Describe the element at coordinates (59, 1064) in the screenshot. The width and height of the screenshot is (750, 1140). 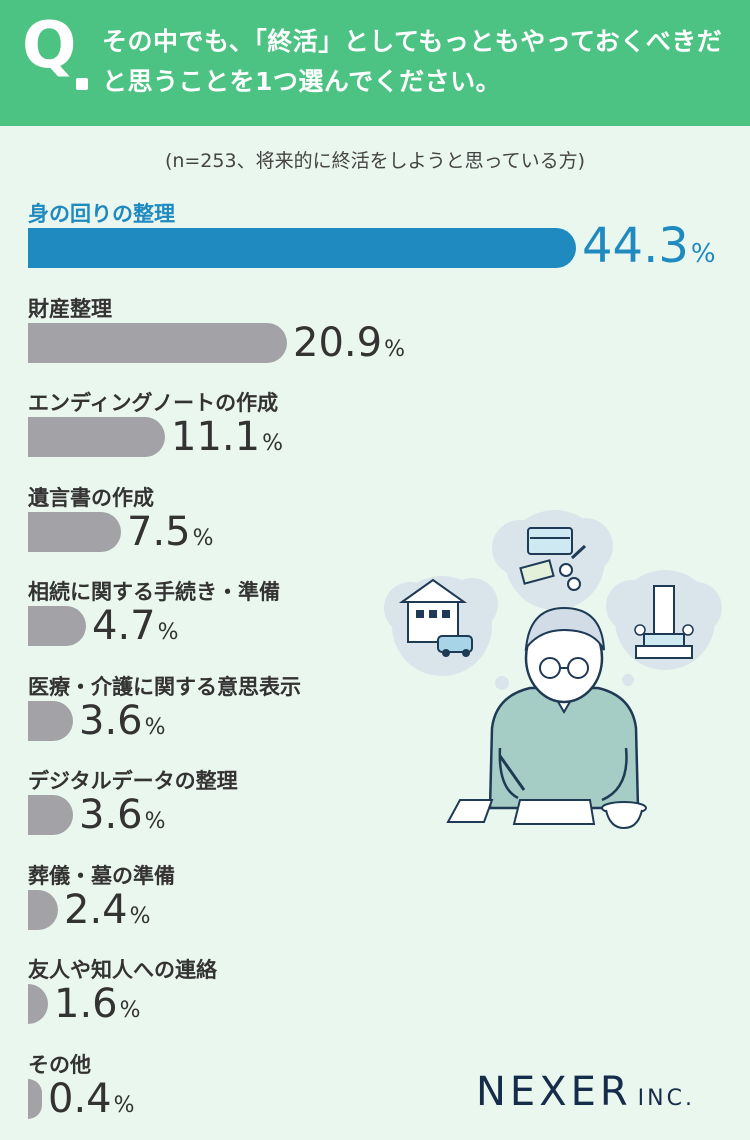
I see `bar-label: その他` at that location.